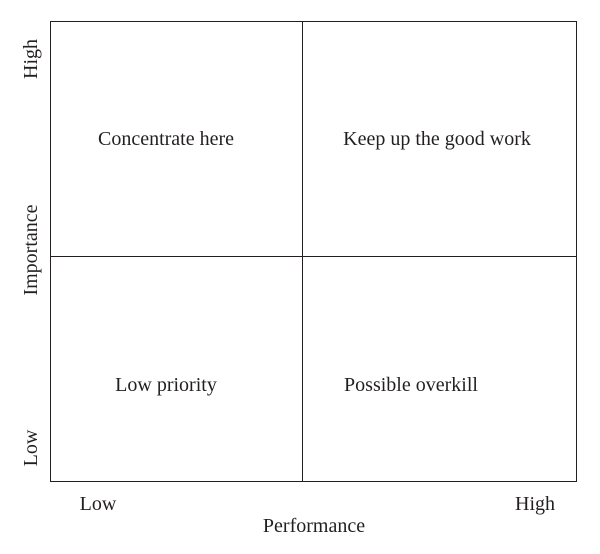 This screenshot has width=600, height=554. Describe the element at coordinates (31, 250) in the screenshot. I see `y-axis-title: Importance` at that location.